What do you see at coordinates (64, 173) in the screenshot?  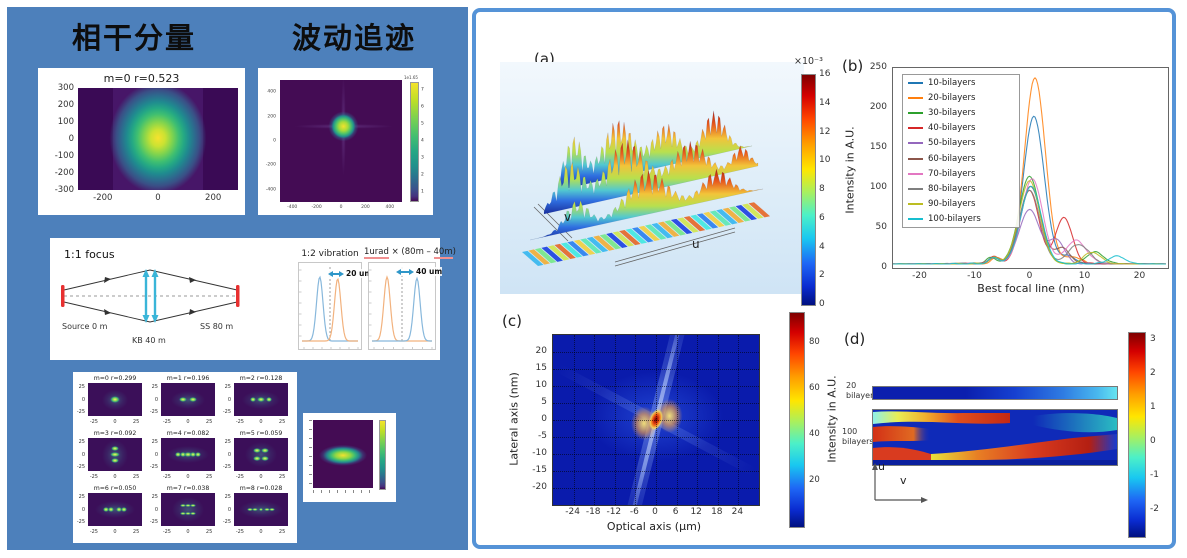 I see `tick-label: -200` at bounding box center [64, 173].